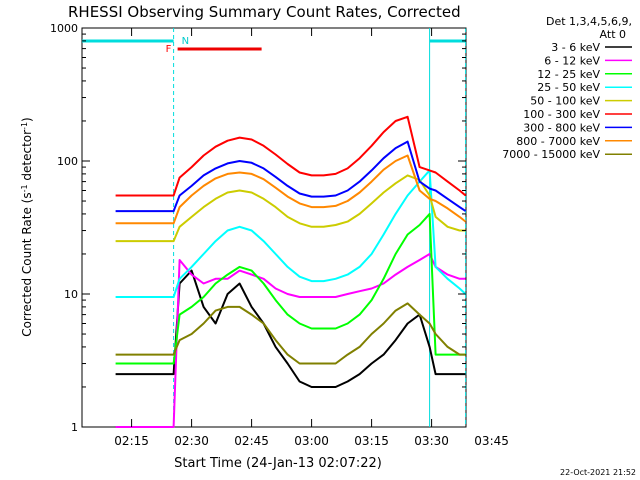 The image size is (640, 480). Describe the element at coordinates (27, 226) in the screenshot. I see `y-axis-label: Corrected Count Rate (s-1 detector-1)` at that location.